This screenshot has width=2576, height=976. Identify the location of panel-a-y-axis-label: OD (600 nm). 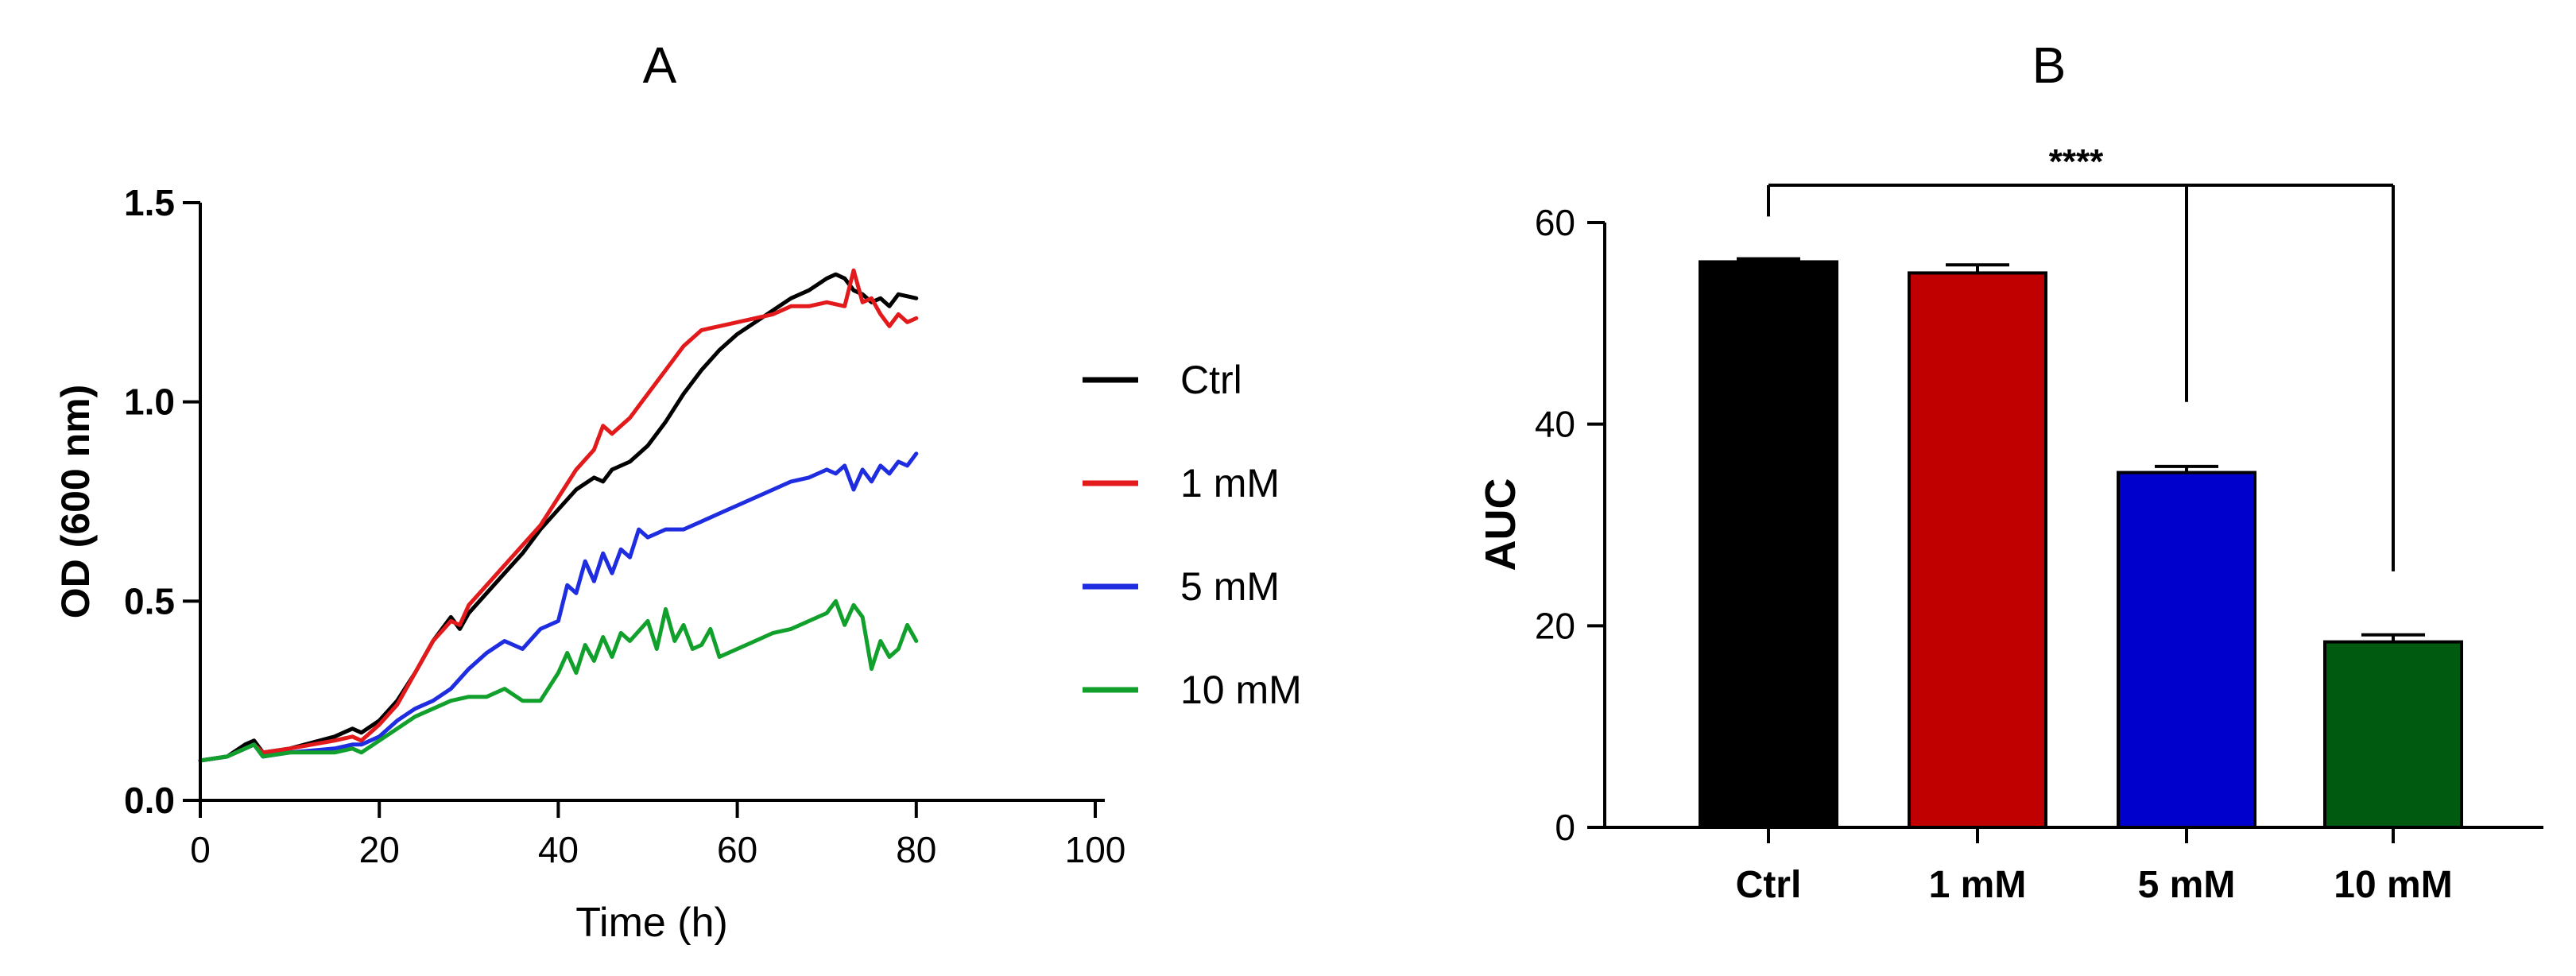
(75, 502).